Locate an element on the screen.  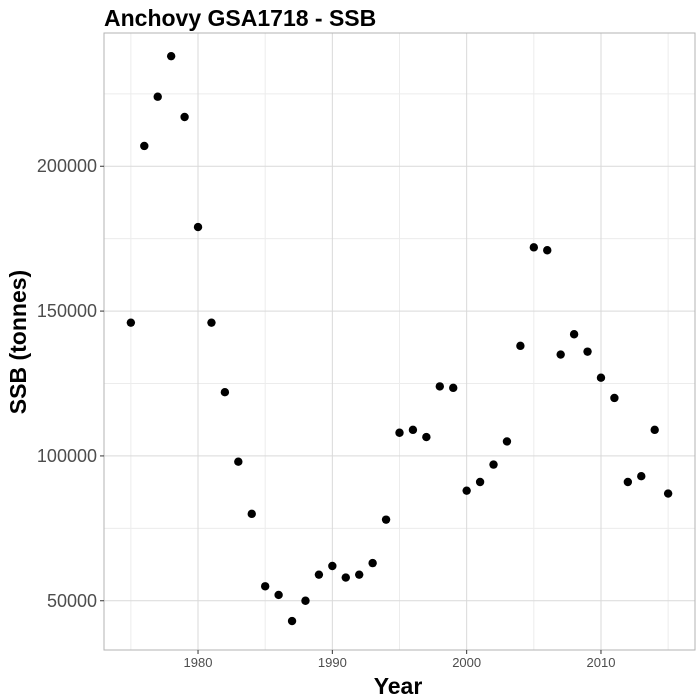
y-tick-label: 50000 is located at coordinates (72, 601).